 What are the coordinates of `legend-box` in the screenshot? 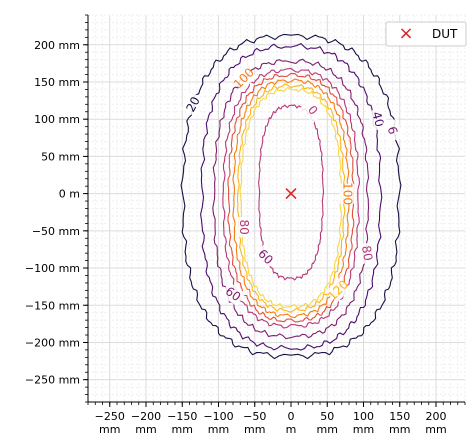 It's located at (426, 34).